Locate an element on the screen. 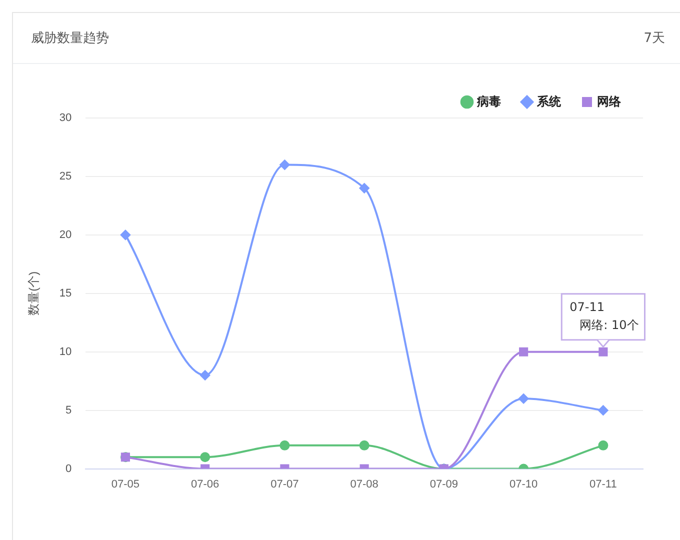 This screenshot has width=680, height=540. x-tick-label: 07-11 is located at coordinates (603, 484).